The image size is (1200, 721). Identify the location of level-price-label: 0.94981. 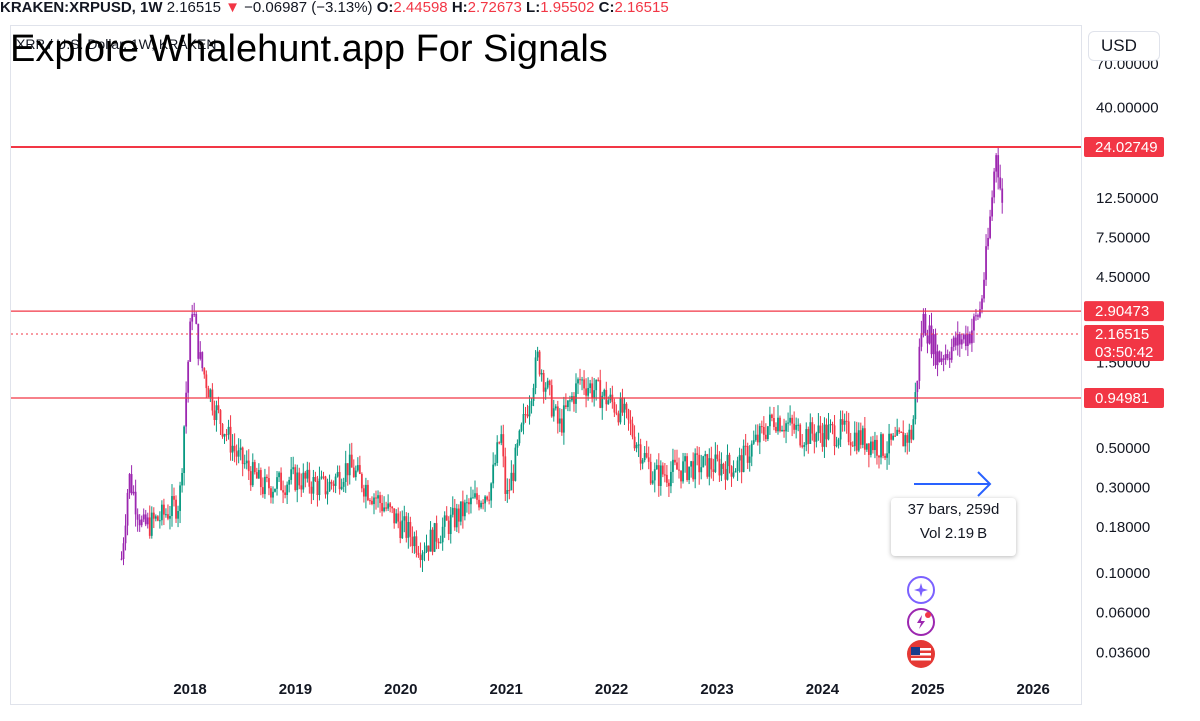
(1122, 398).